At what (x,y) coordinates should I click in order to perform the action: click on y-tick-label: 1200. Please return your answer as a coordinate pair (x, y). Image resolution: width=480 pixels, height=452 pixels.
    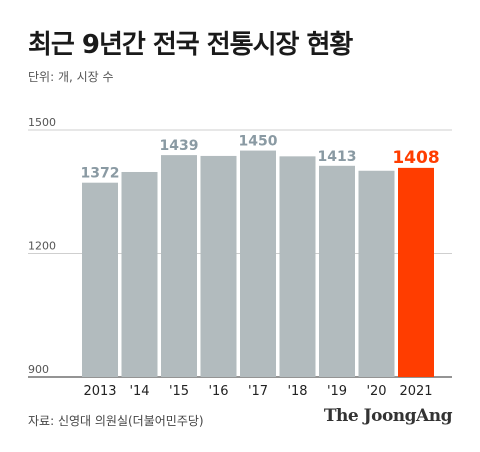
    Looking at the image, I should click on (42, 246).